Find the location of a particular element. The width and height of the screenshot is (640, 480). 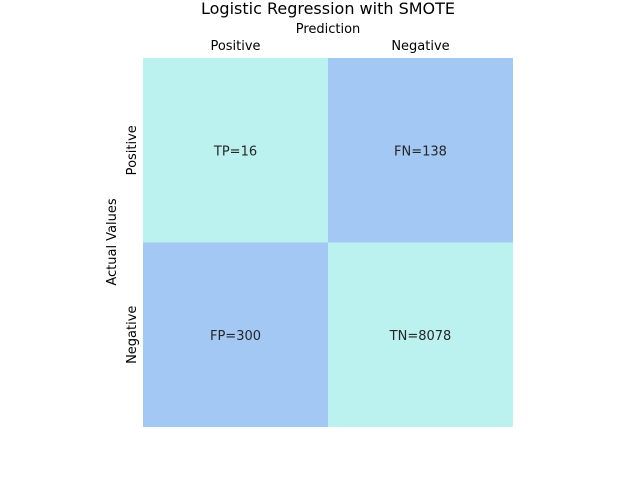

x-axis-label: Prediction is located at coordinates (328, 29).